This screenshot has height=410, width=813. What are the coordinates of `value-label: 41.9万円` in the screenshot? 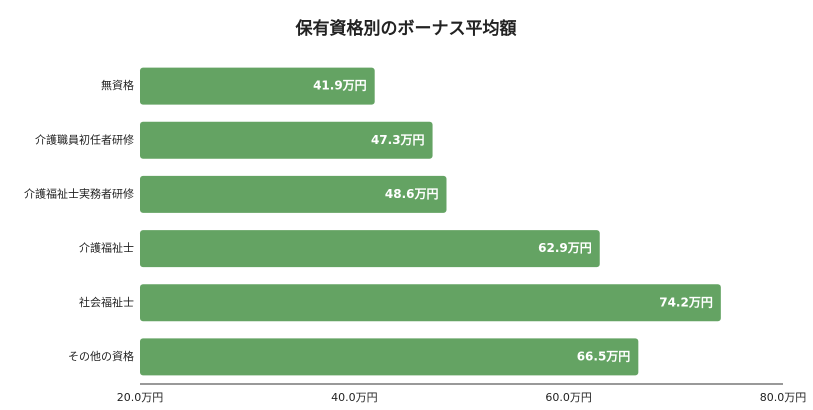 It's located at (340, 86).